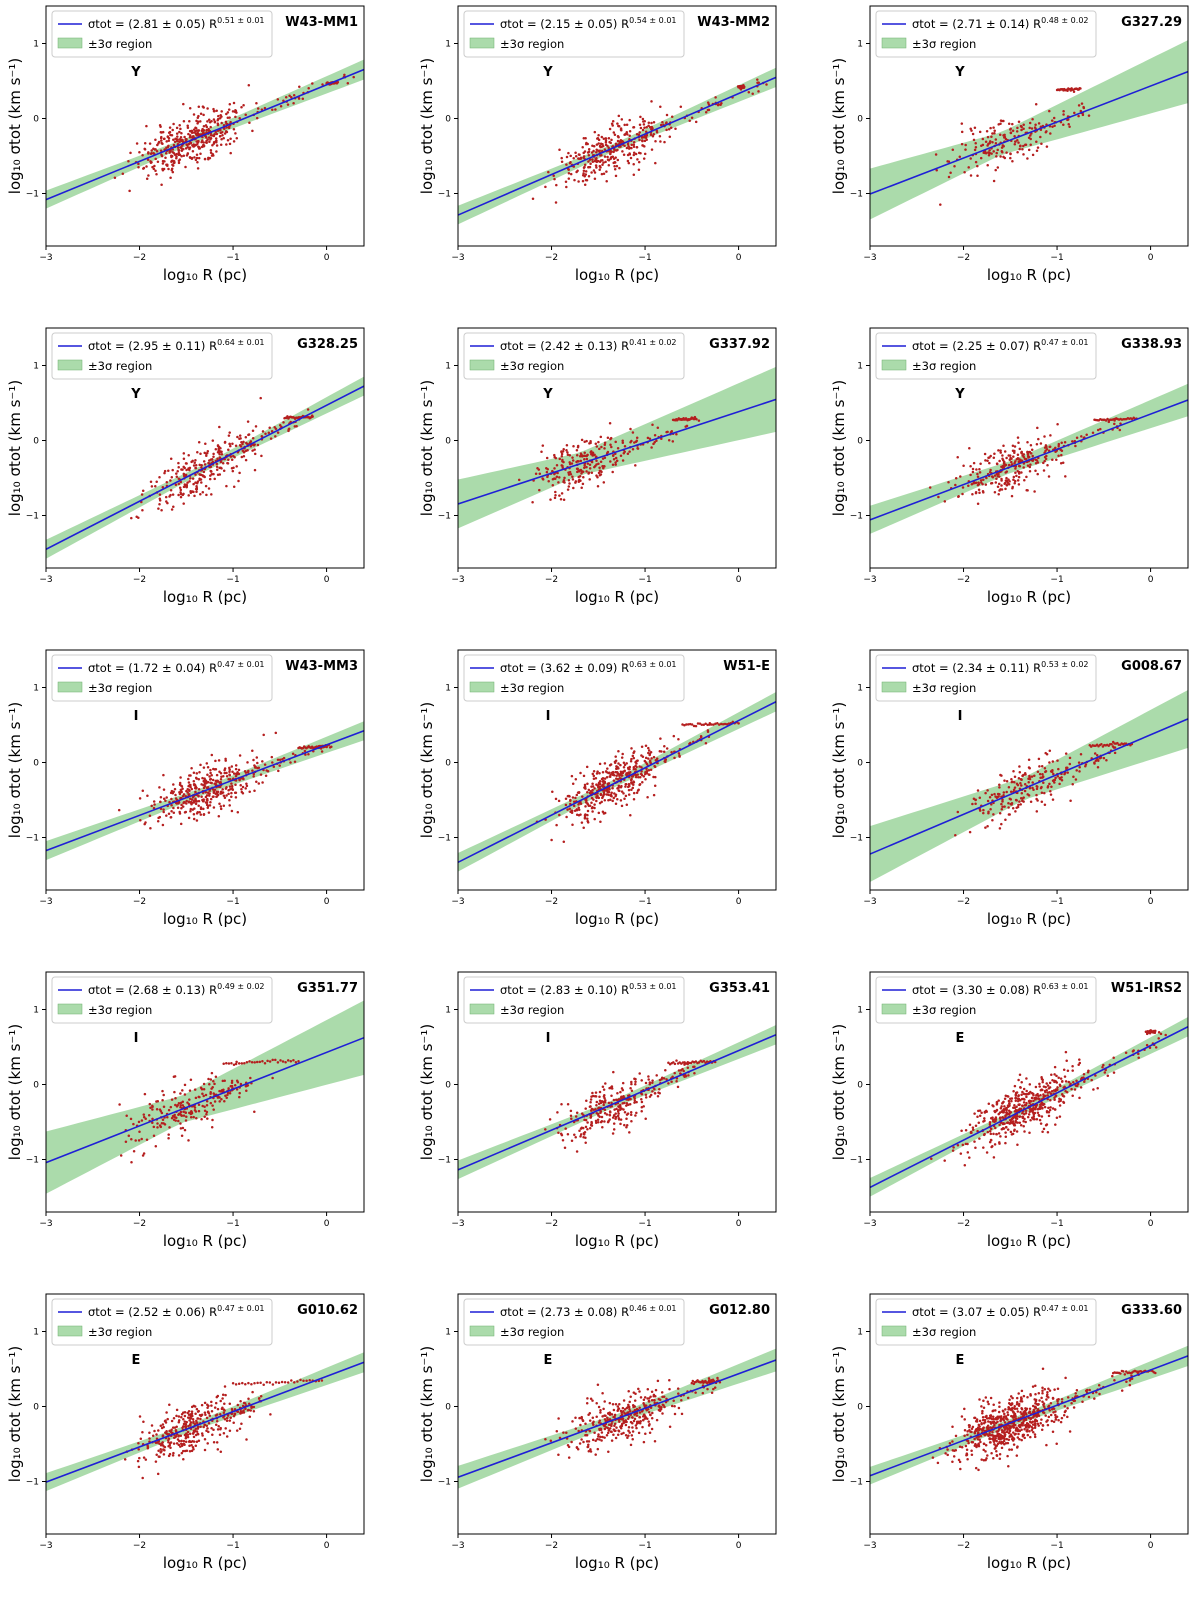 The image size is (1200, 1605). Describe the element at coordinates (232, 580) in the screenshot. I see `x-tick-label: −1` at that location.